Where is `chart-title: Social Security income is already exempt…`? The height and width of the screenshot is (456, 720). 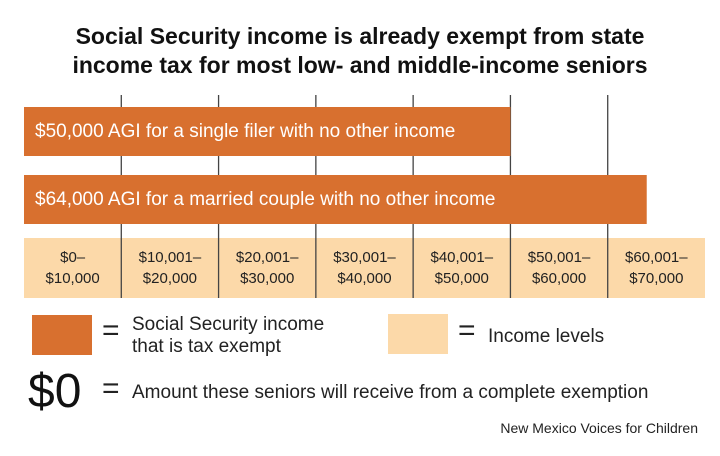
chart-title: Social Security income is already exempt… is located at coordinates (360, 51).